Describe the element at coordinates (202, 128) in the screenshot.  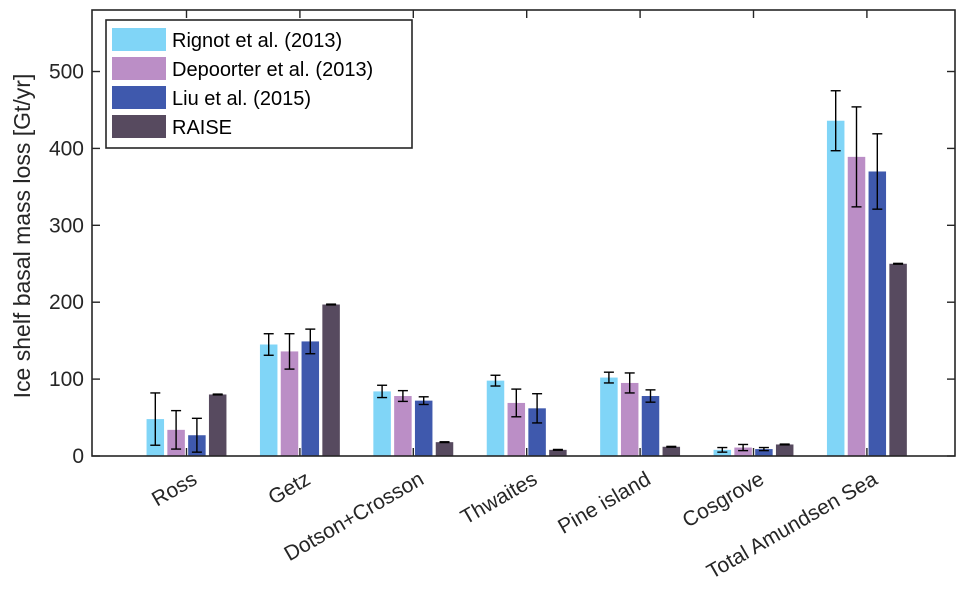
I see `legend-label: RAISE` at that location.